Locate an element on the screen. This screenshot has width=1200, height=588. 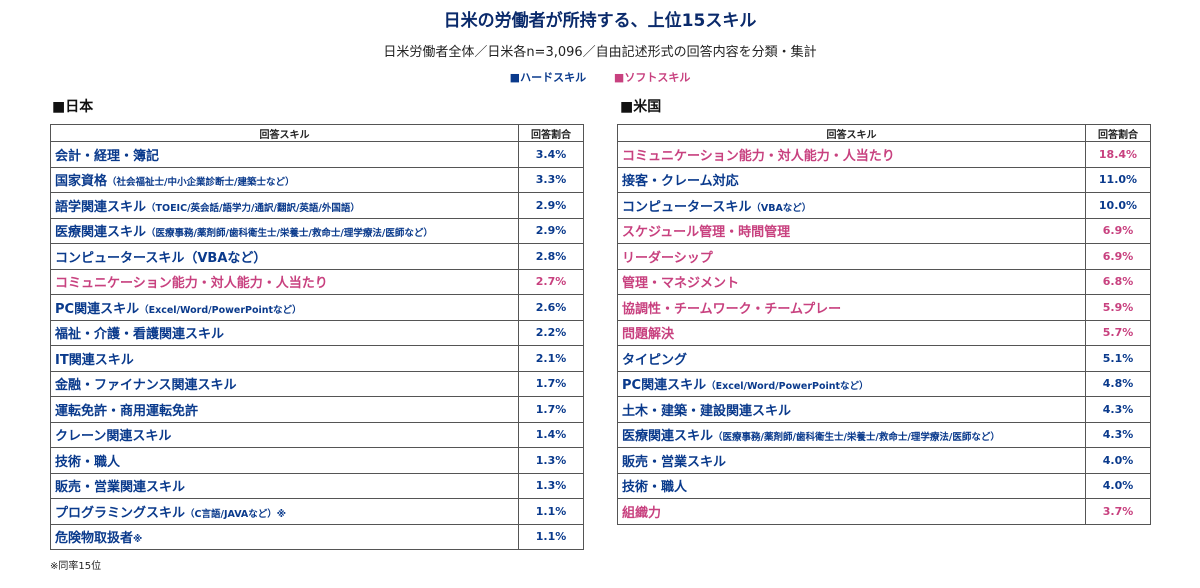
share-value: 5.9% is located at coordinates (1118, 307).